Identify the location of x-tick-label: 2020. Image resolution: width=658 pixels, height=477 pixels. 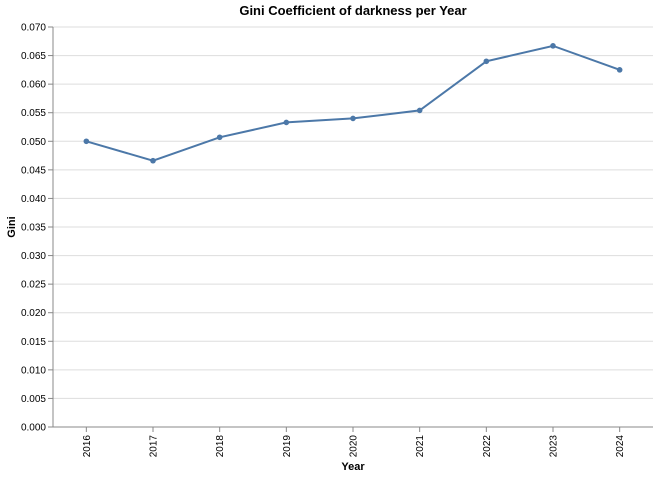
(354, 446).